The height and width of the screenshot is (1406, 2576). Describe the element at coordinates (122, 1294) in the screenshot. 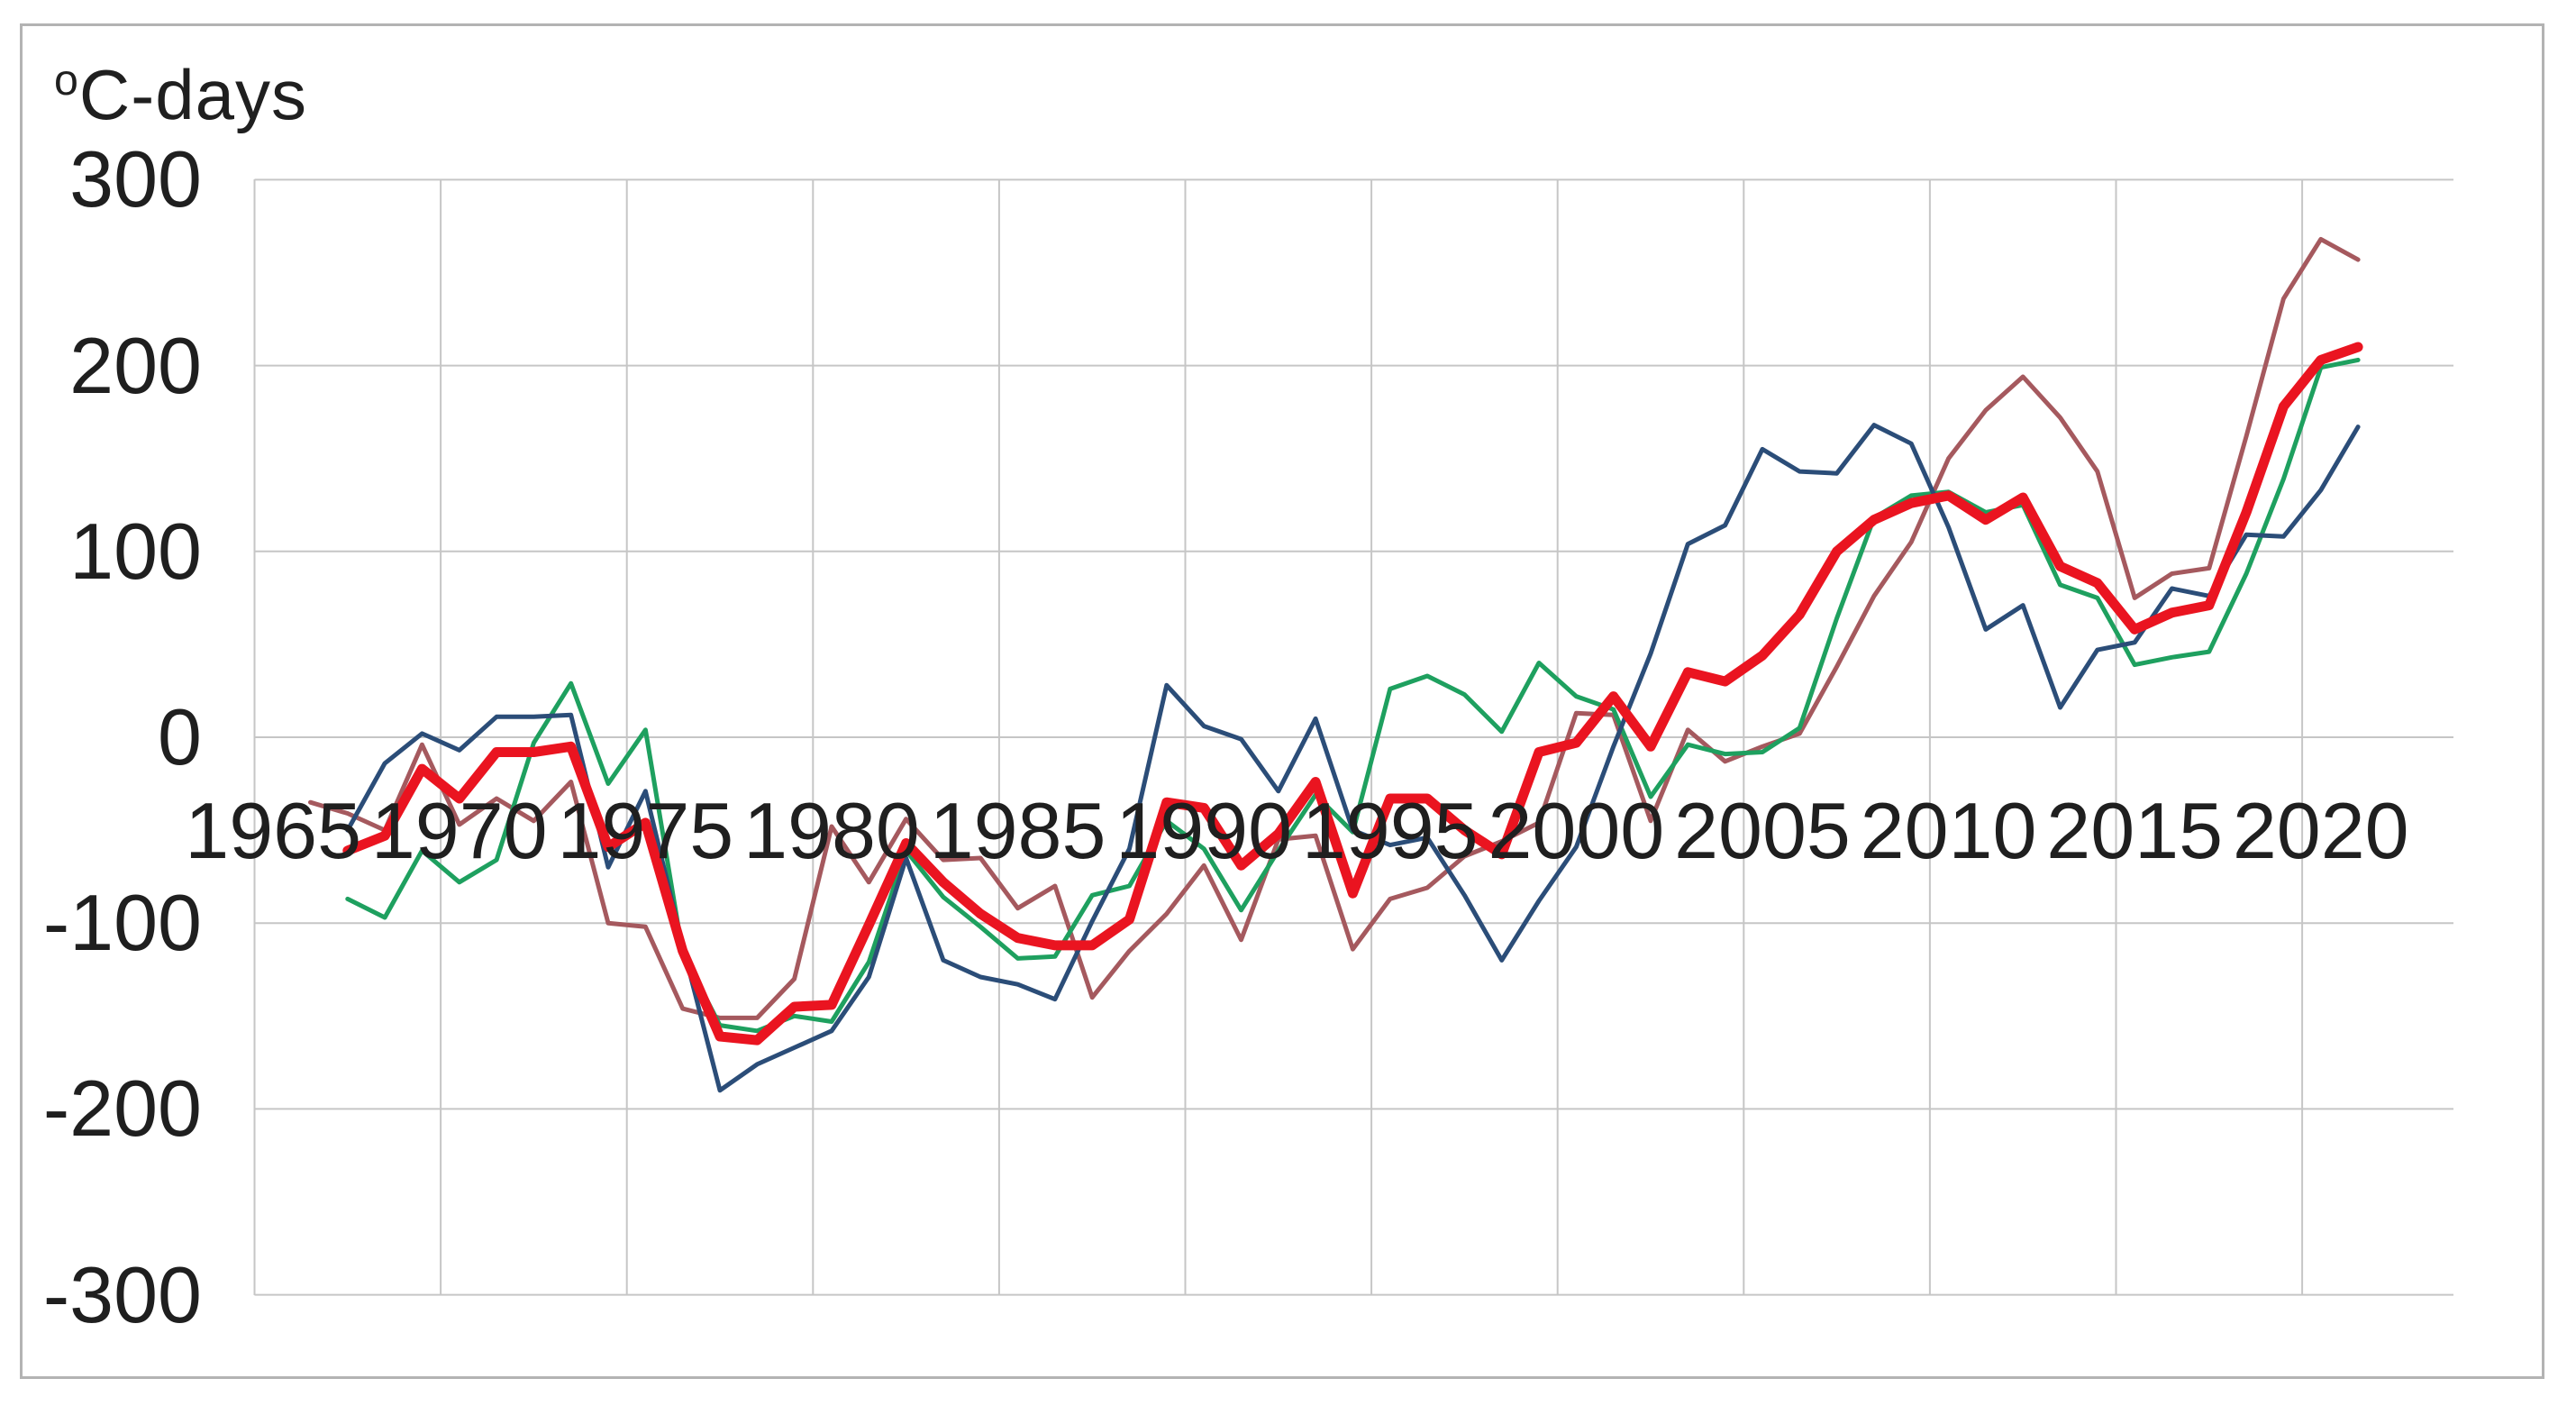

I see `y-tick-label--300: -300` at that location.